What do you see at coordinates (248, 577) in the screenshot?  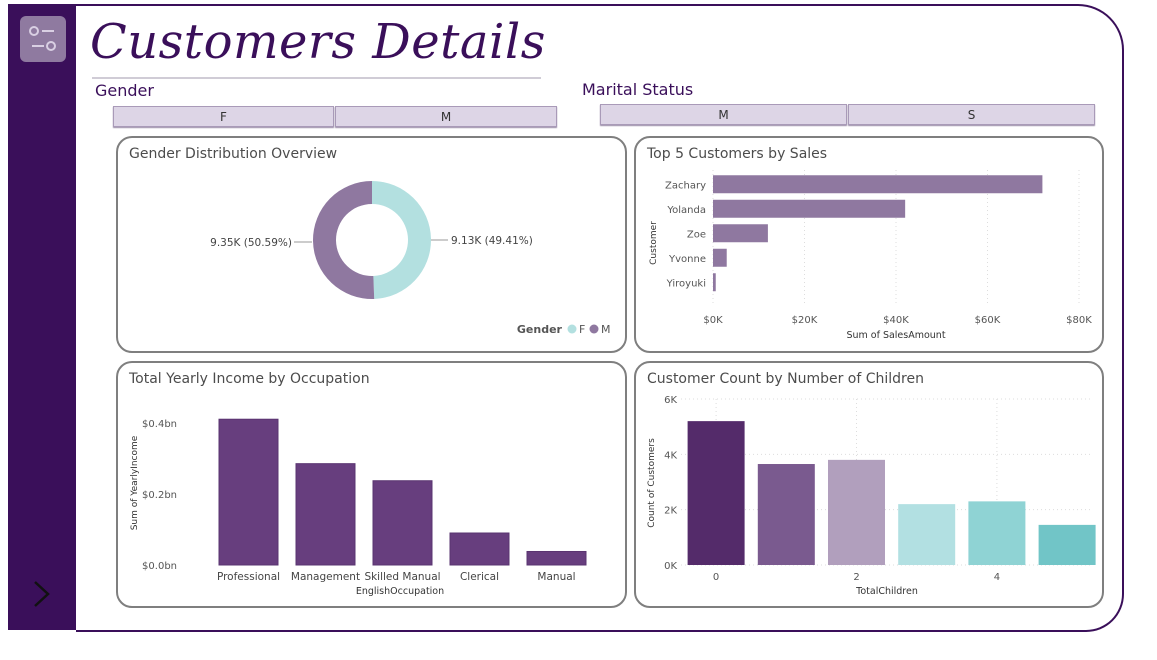 I see `income-category-label: Professional` at bounding box center [248, 577].